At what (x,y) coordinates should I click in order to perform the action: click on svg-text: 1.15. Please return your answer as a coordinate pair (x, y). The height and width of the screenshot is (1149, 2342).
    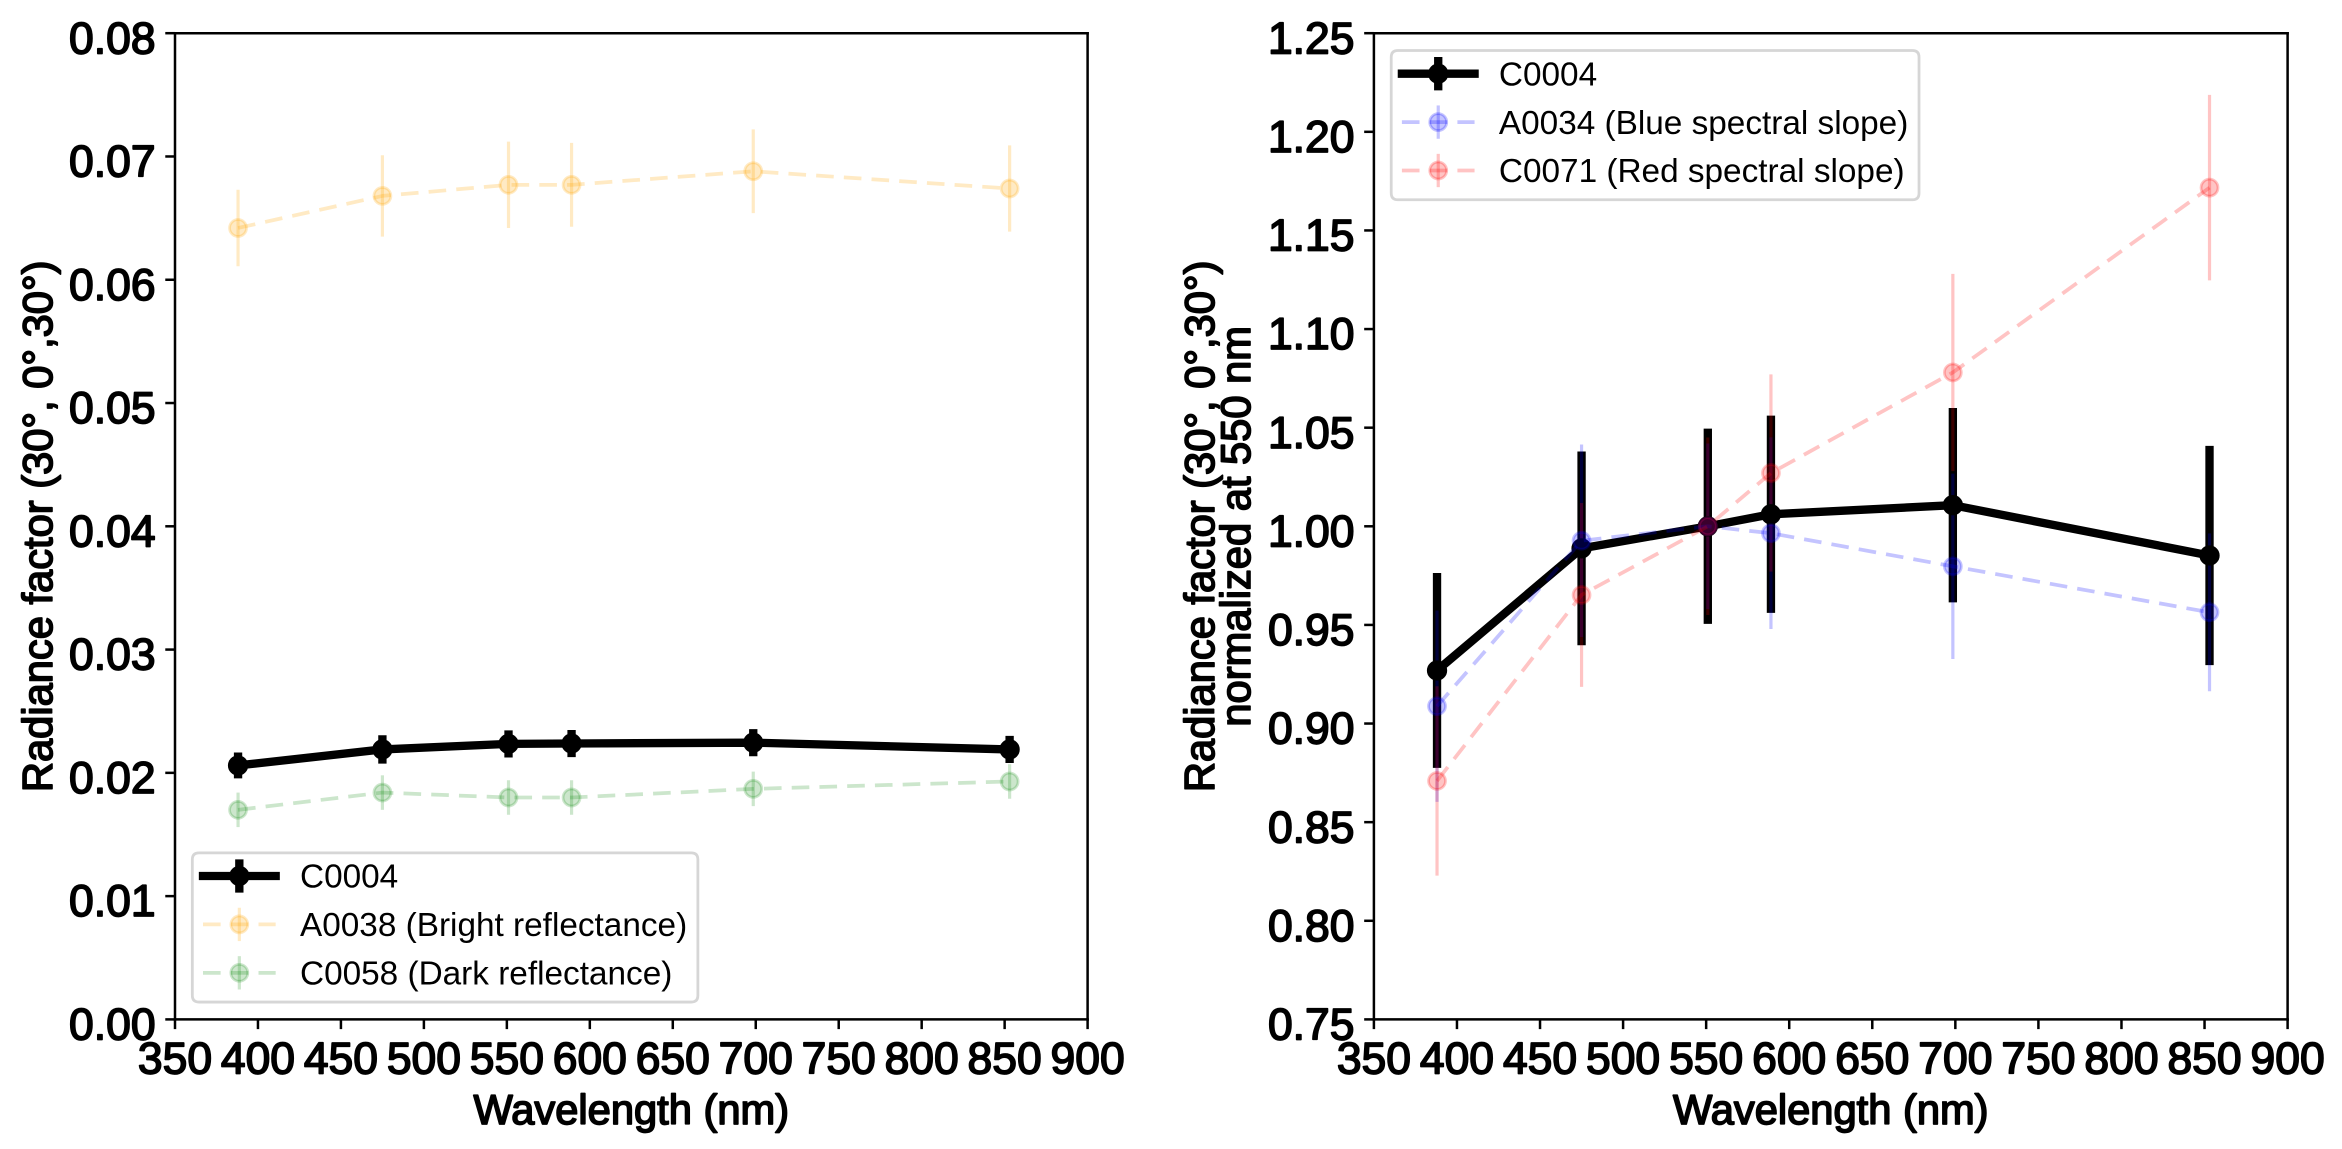
    Looking at the image, I should click on (1311, 236).